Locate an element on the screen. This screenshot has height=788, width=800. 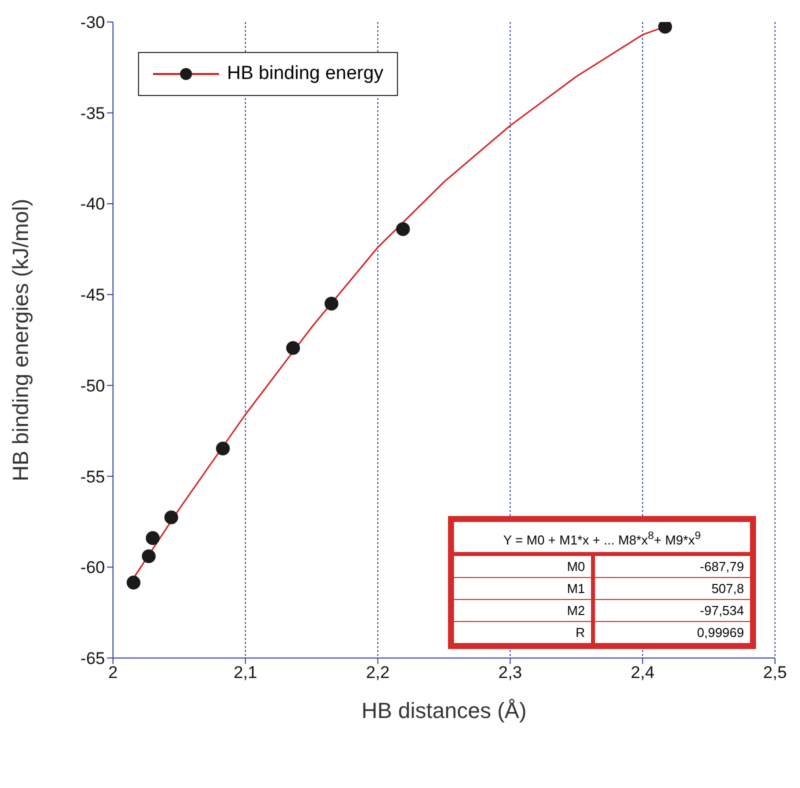
y-tick-label: -55 is located at coordinates (92, 476).